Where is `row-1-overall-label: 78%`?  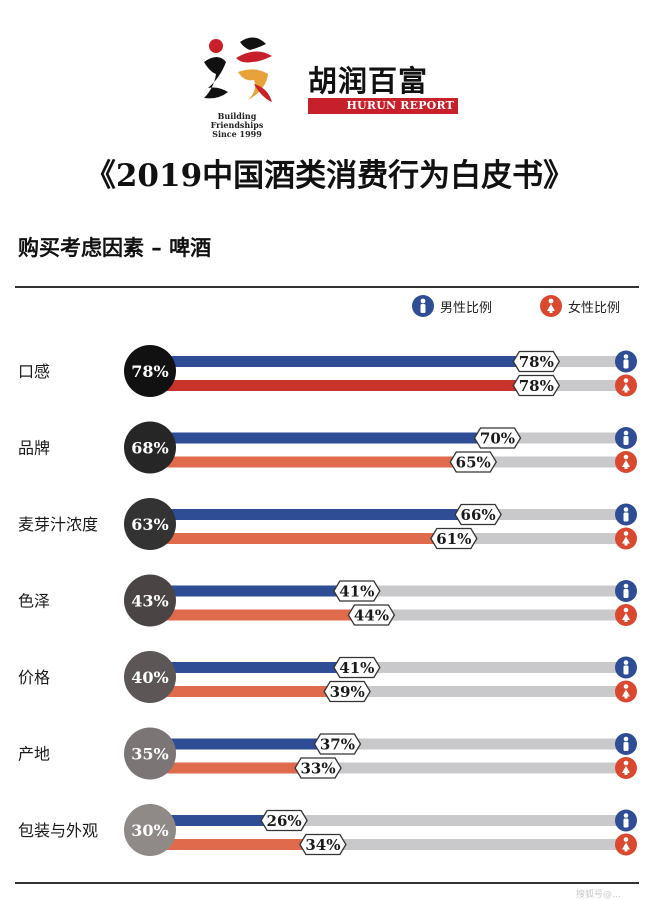
row-1-overall-label: 78% is located at coordinates (149, 371).